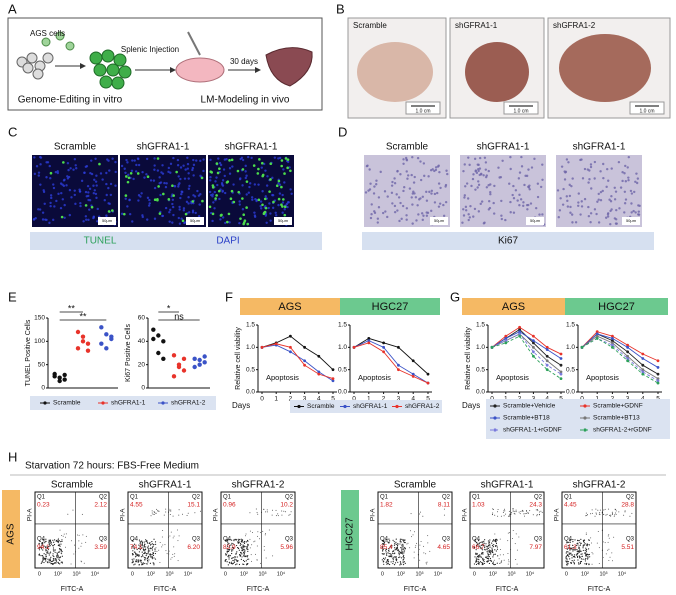 The image size is (676, 595). I want to click on y-tick-label: 20, so click(142, 364).